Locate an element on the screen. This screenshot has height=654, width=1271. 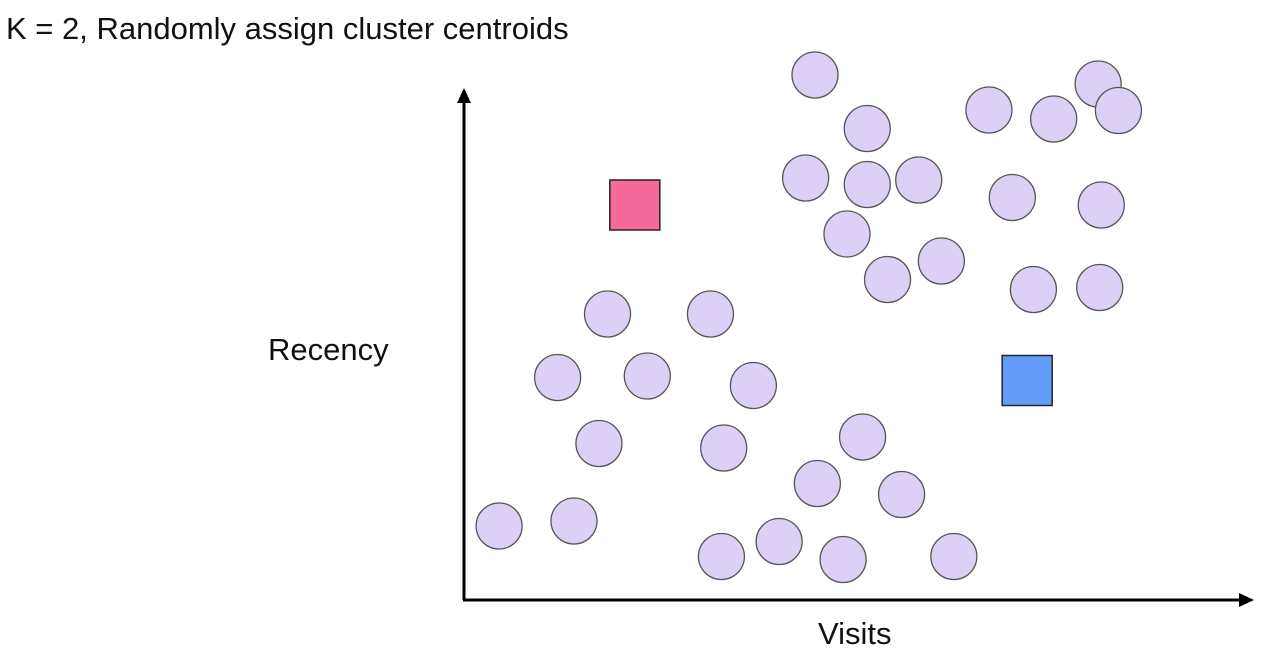
x-axis-arrowhead is located at coordinates (1246, 600).